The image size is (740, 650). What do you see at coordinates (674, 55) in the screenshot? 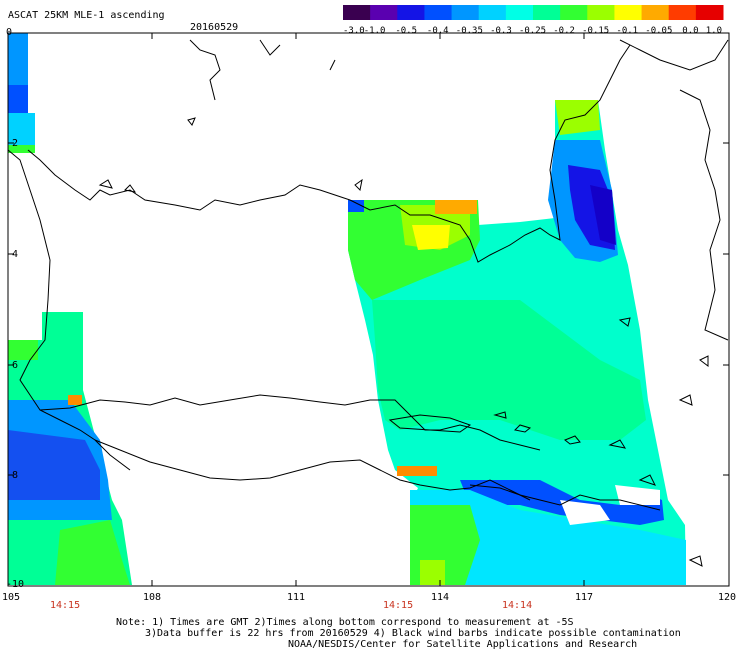
I see `sulawesi-coast` at bounding box center [674, 55].